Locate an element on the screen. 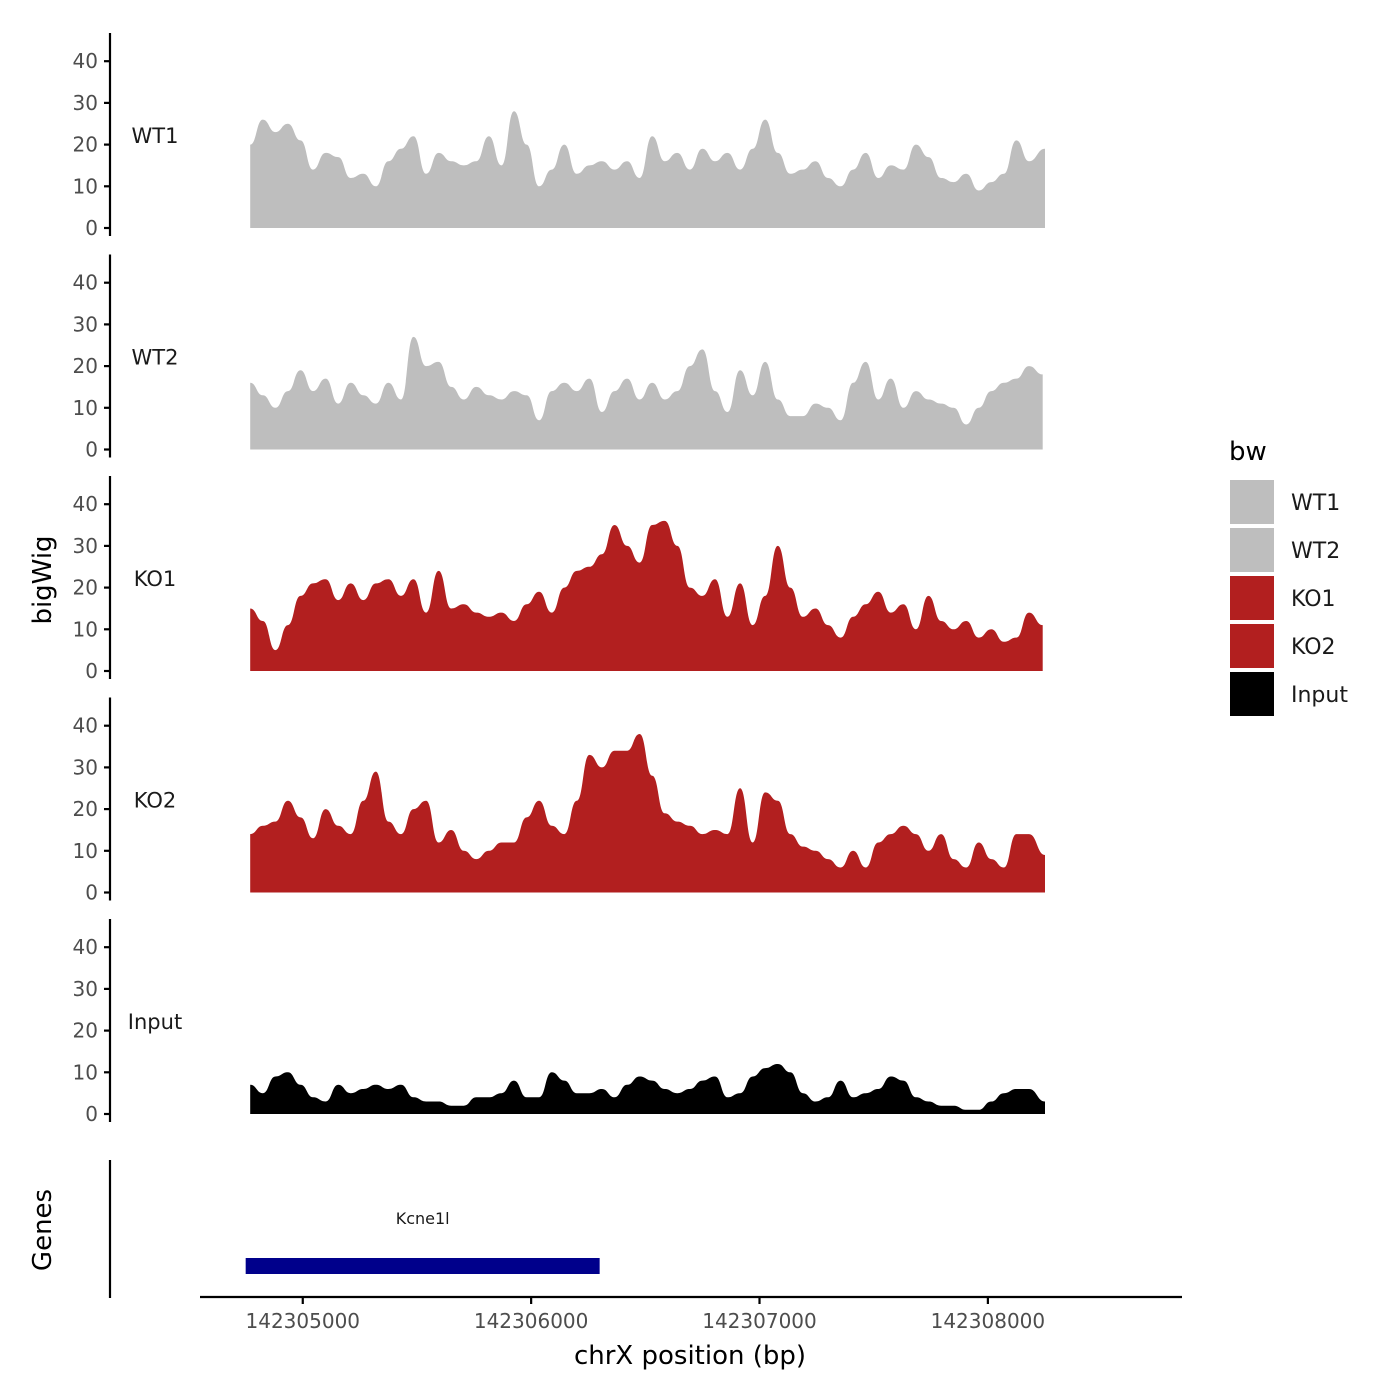 Image resolution: width=1400 pixels, height=1400 pixels. legend-key-input is located at coordinates (1252, 694).